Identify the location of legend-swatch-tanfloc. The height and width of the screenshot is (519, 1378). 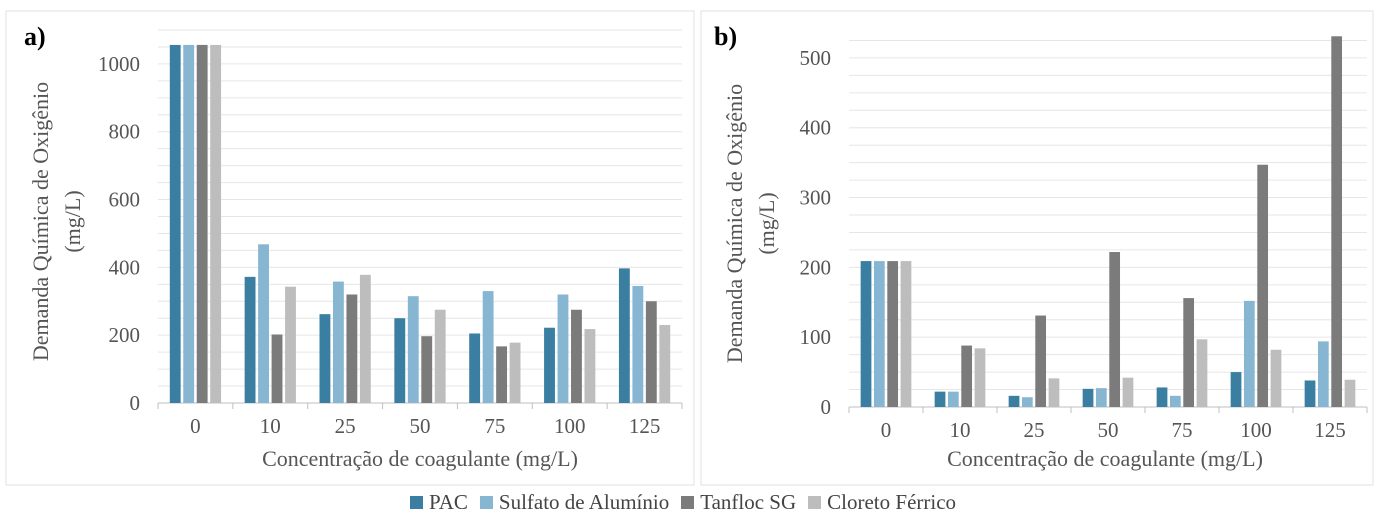
(688, 502).